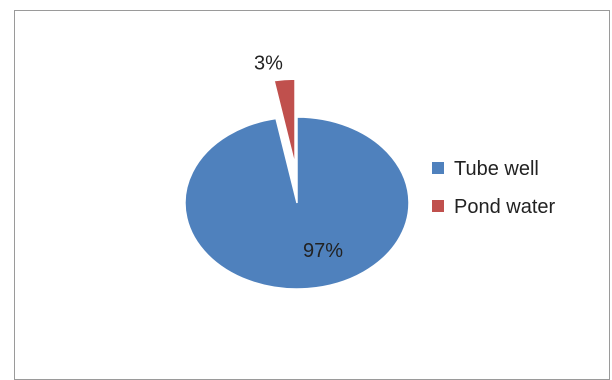 The image size is (612, 380). What do you see at coordinates (298, 157) in the screenshot?
I see `pie-data-labels: 97% 3%` at bounding box center [298, 157].